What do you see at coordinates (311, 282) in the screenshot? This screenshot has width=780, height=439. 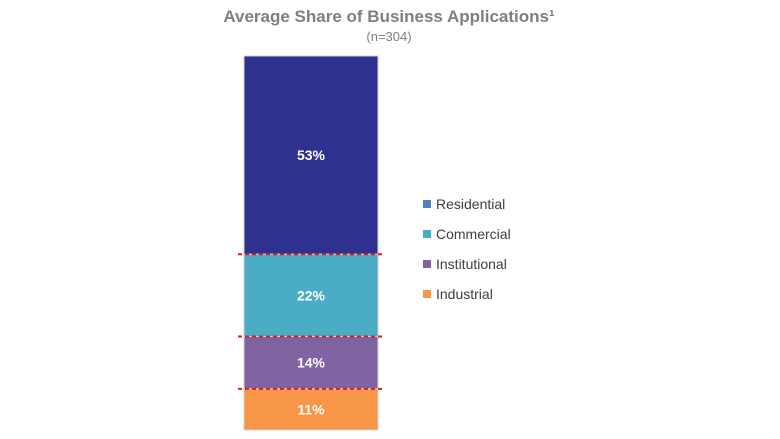 I see `data-labels: 53% 22% 14% 11%` at bounding box center [311, 282].